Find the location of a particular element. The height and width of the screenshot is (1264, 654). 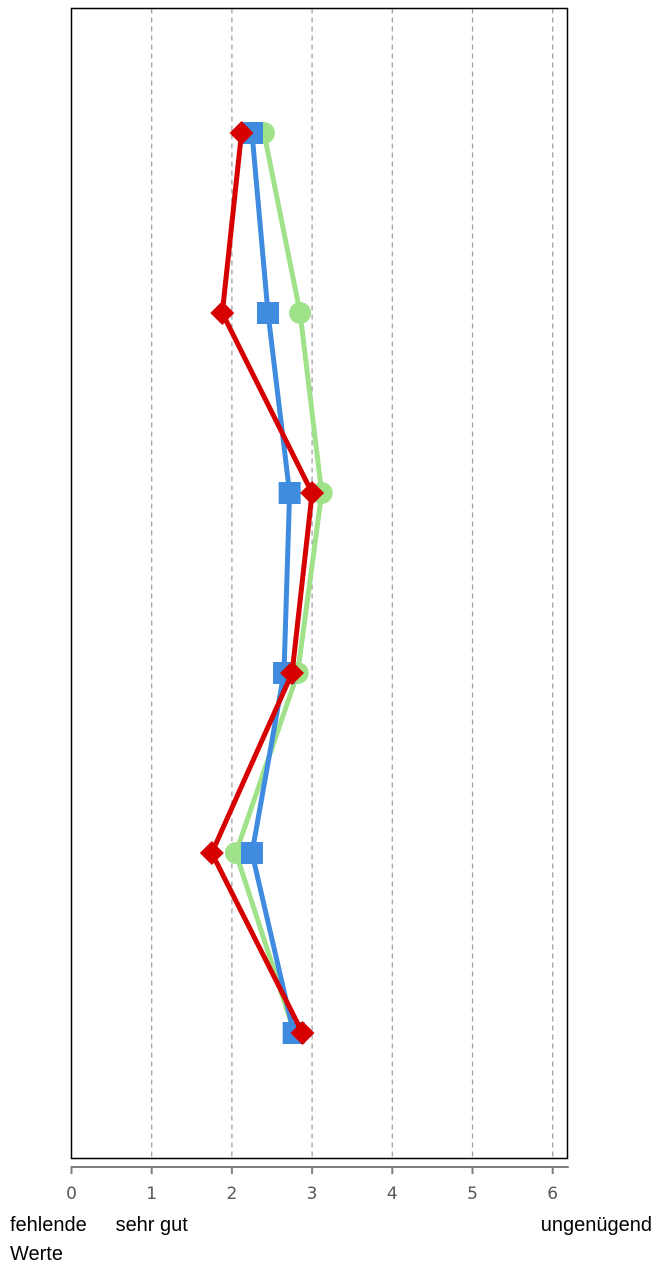

x-tick-label: 0 is located at coordinates (71, 1194).